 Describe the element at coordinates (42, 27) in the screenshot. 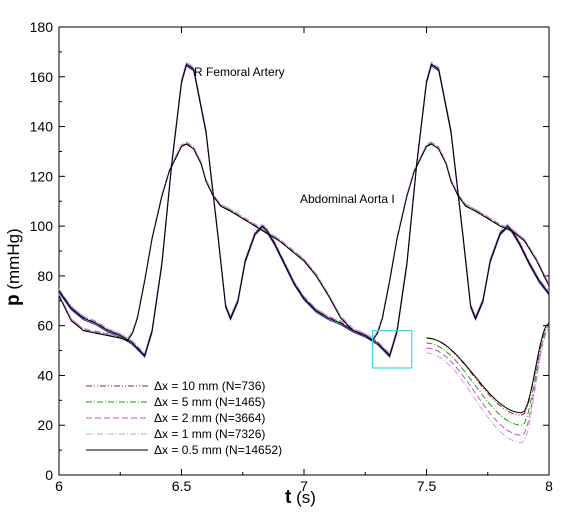

I see `y-tick-label: 180` at that location.